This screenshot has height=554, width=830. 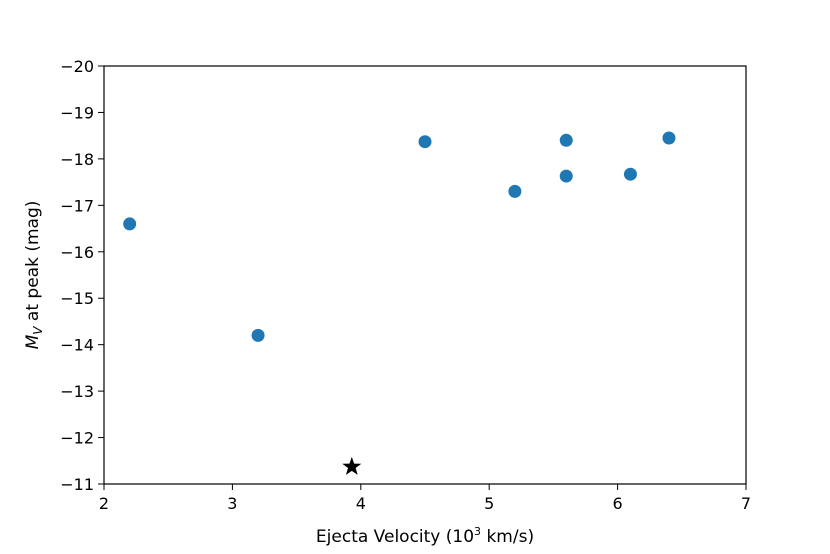 What do you see at coordinates (77, 159) in the screenshot?
I see `y-tick-label: −18` at bounding box center [77, 159].